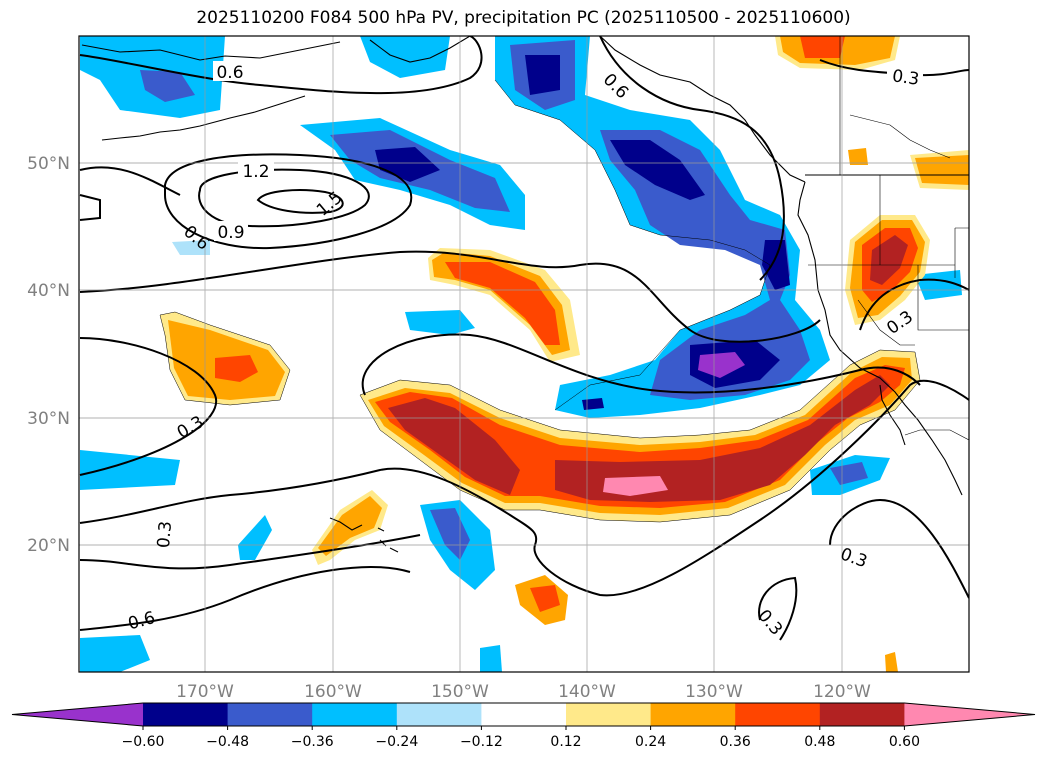 This screenshot has height=765, width=1047. Describe the element at coordinates (969, 714) in the screenshot. I see `colorbar-extend-high` at that location.